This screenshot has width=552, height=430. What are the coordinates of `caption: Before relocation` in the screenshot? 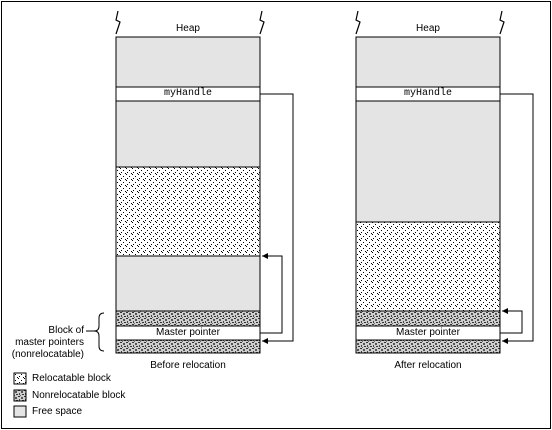 It's located at (188, 365).